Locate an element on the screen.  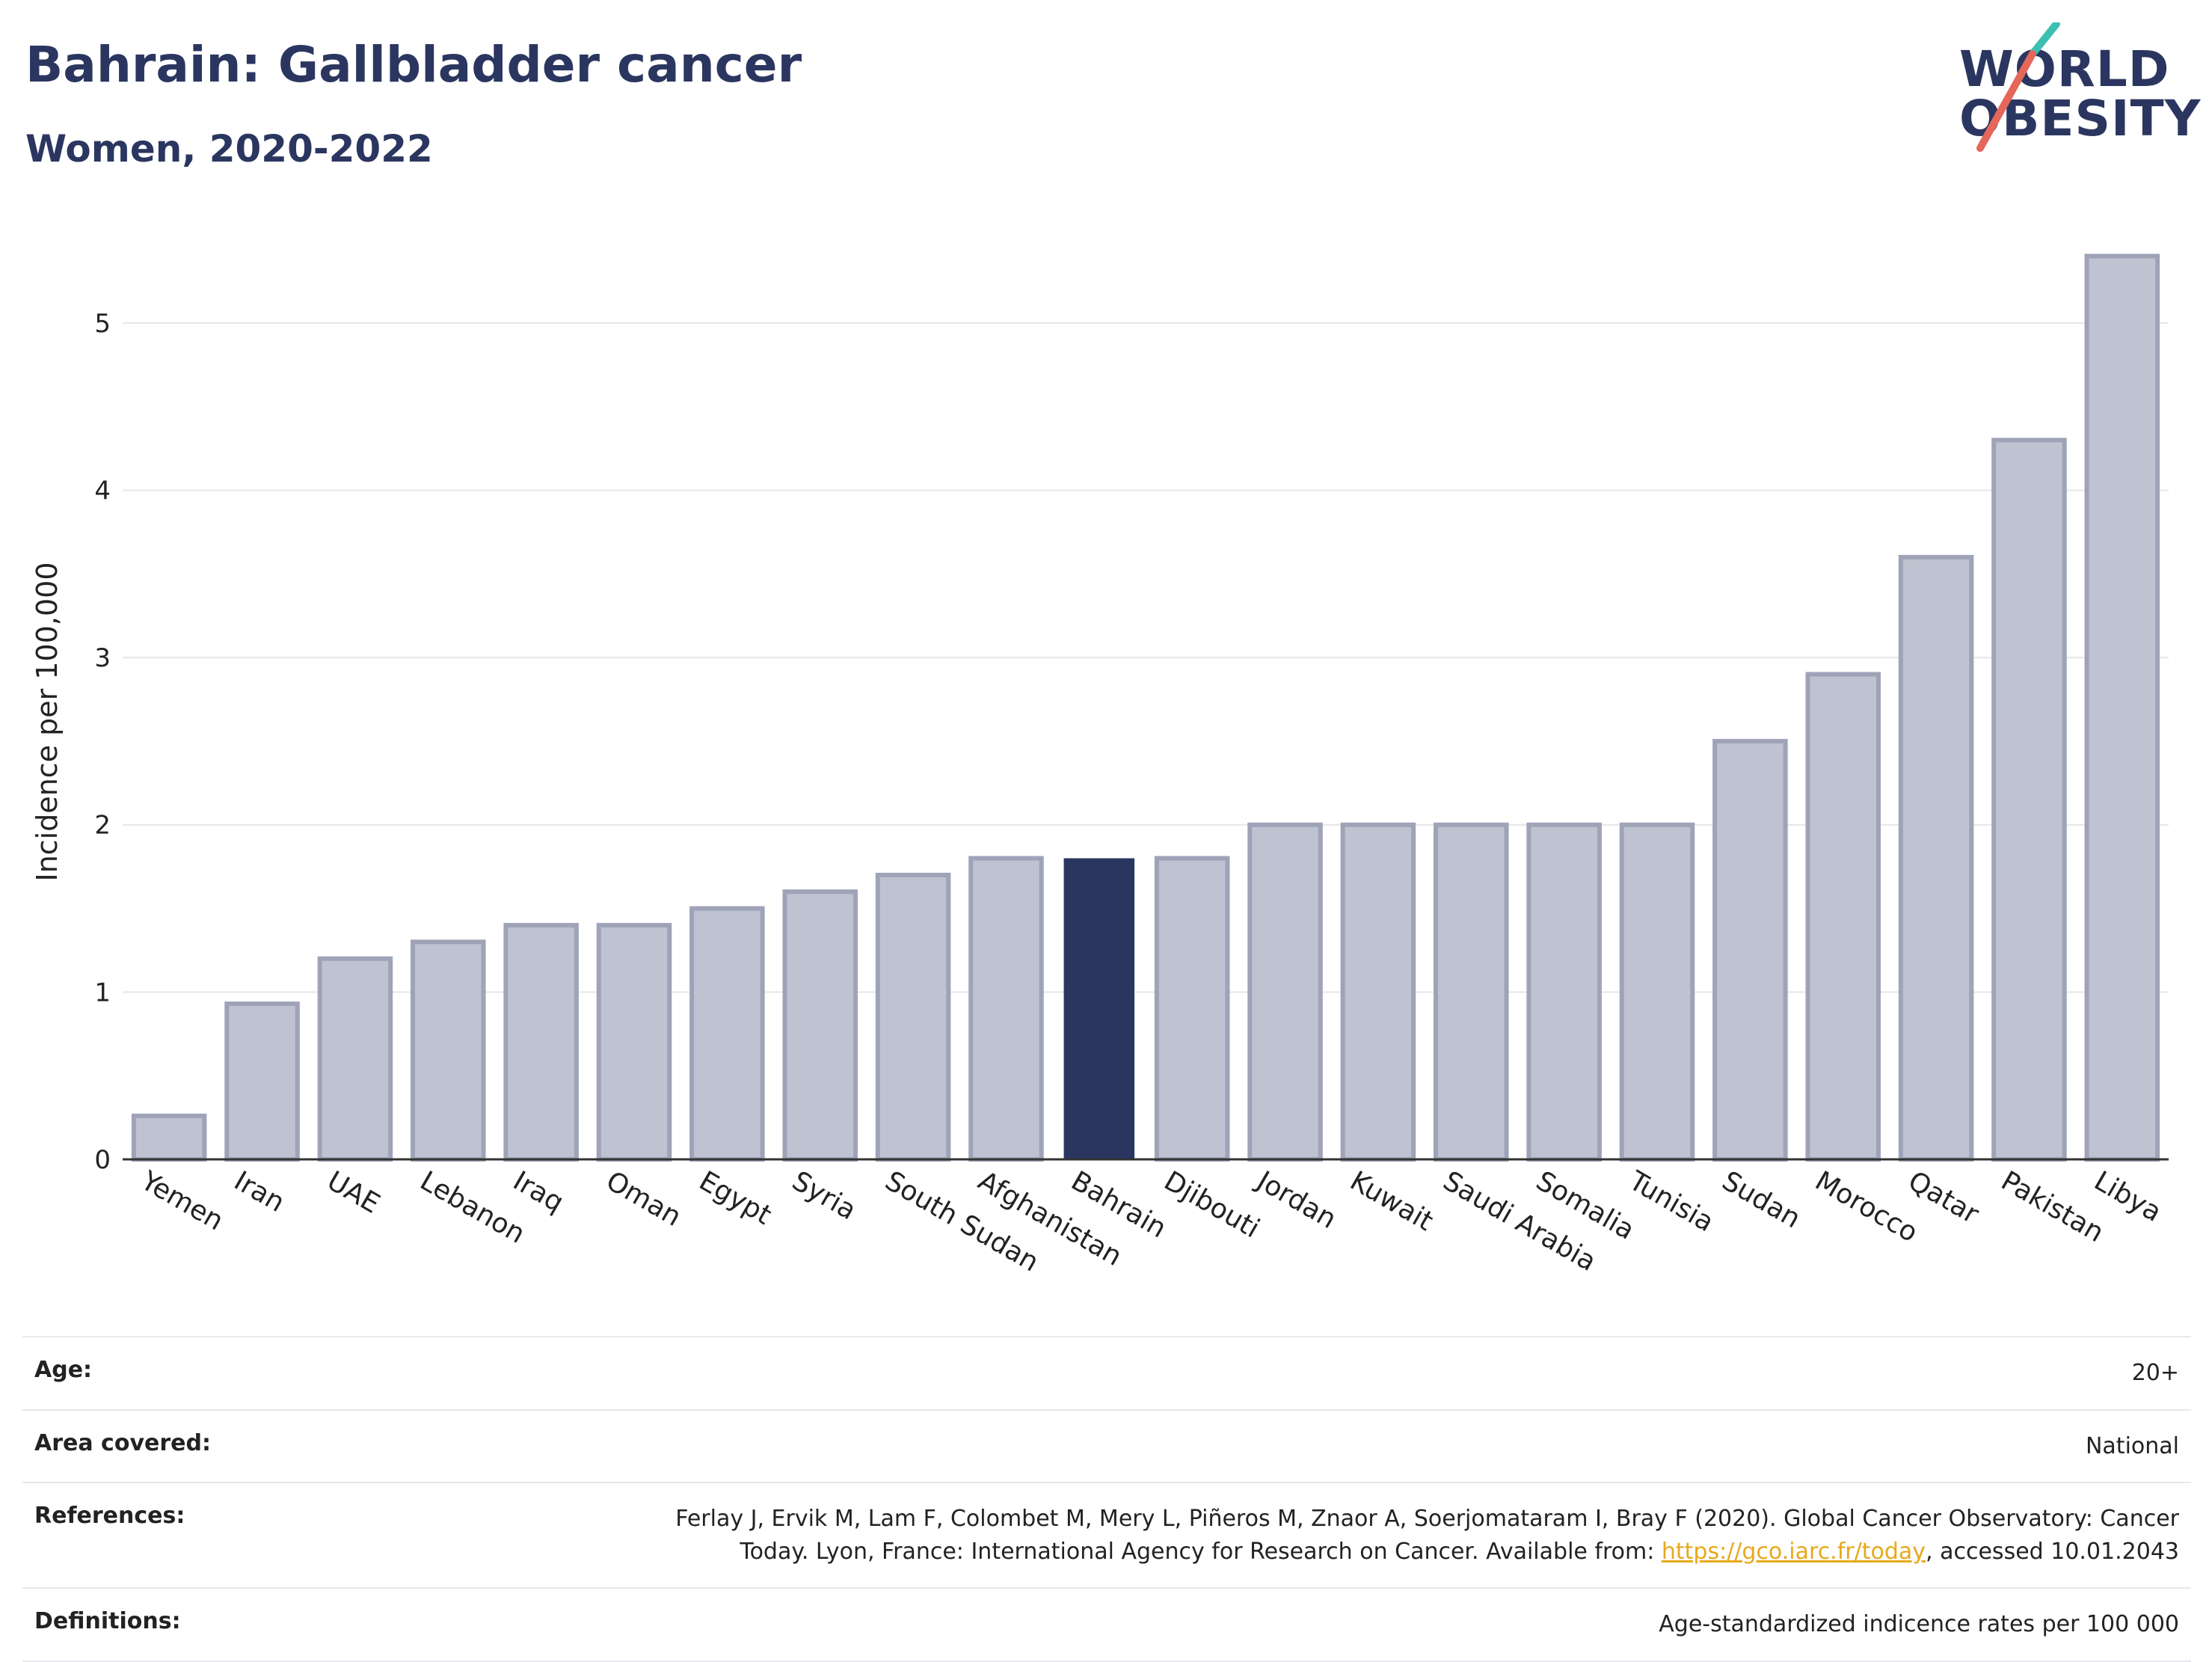
x-tick-label: Lebanon is located at coordinates (472, 1207).